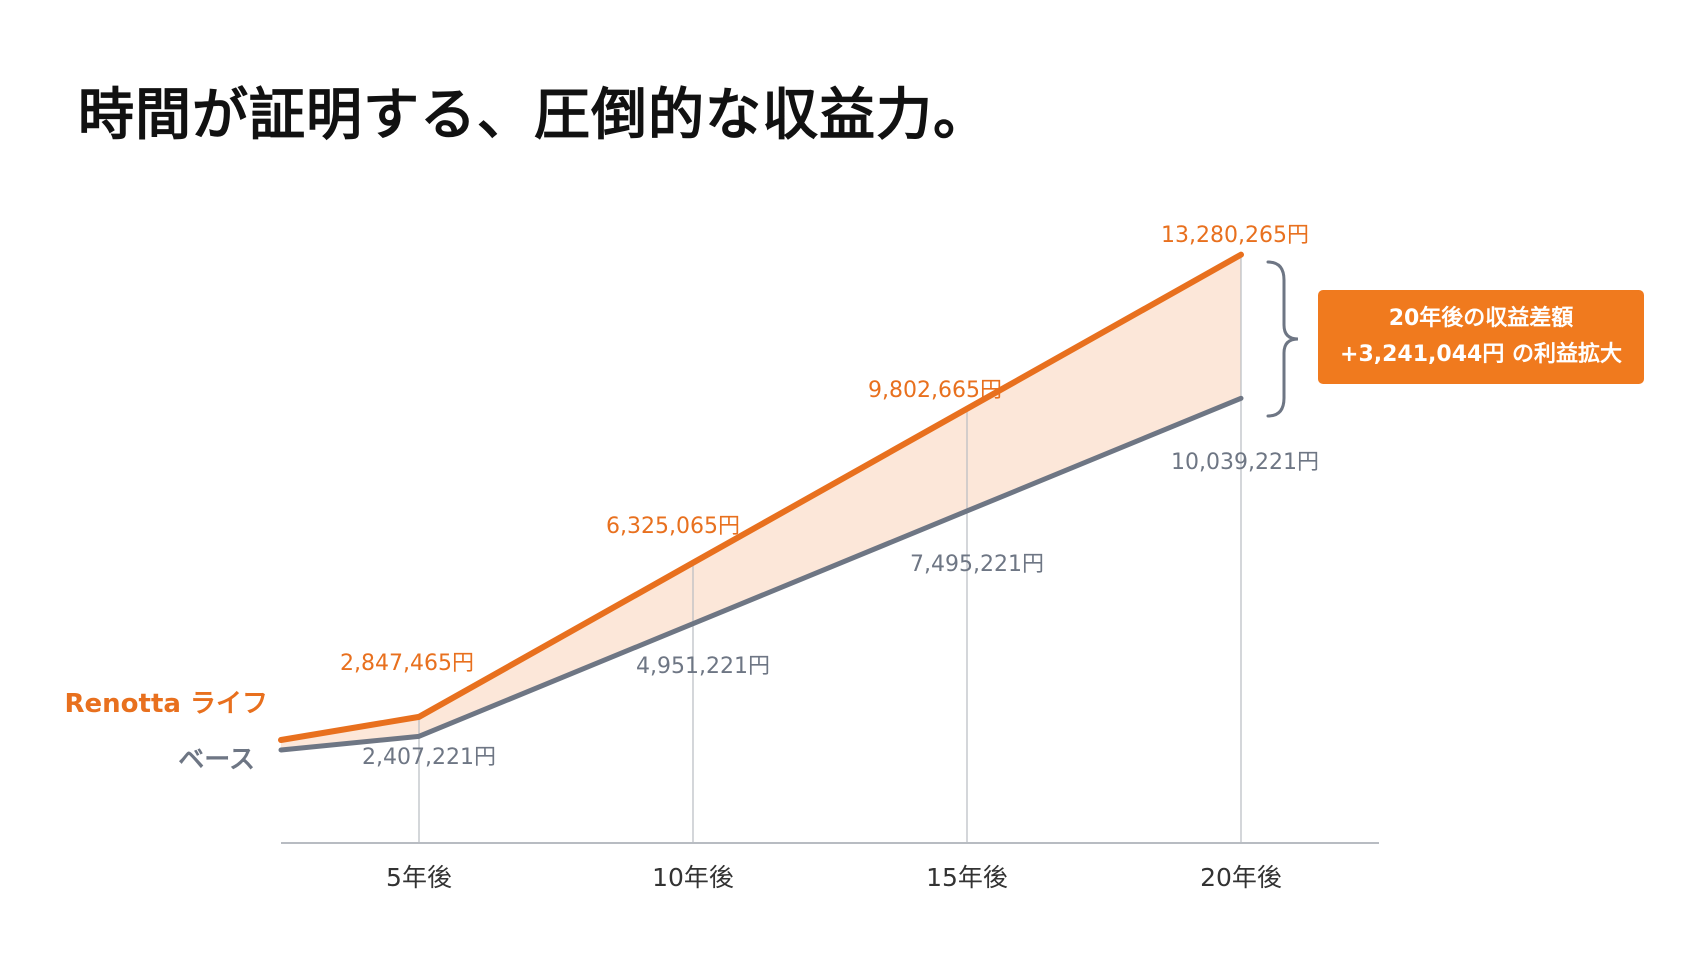 This screenshot has height=960, width=1707. Describe the element at coordinates (935, 390) in the screenshot. I see `data-label-renotta: 9,802,665円` at that location.